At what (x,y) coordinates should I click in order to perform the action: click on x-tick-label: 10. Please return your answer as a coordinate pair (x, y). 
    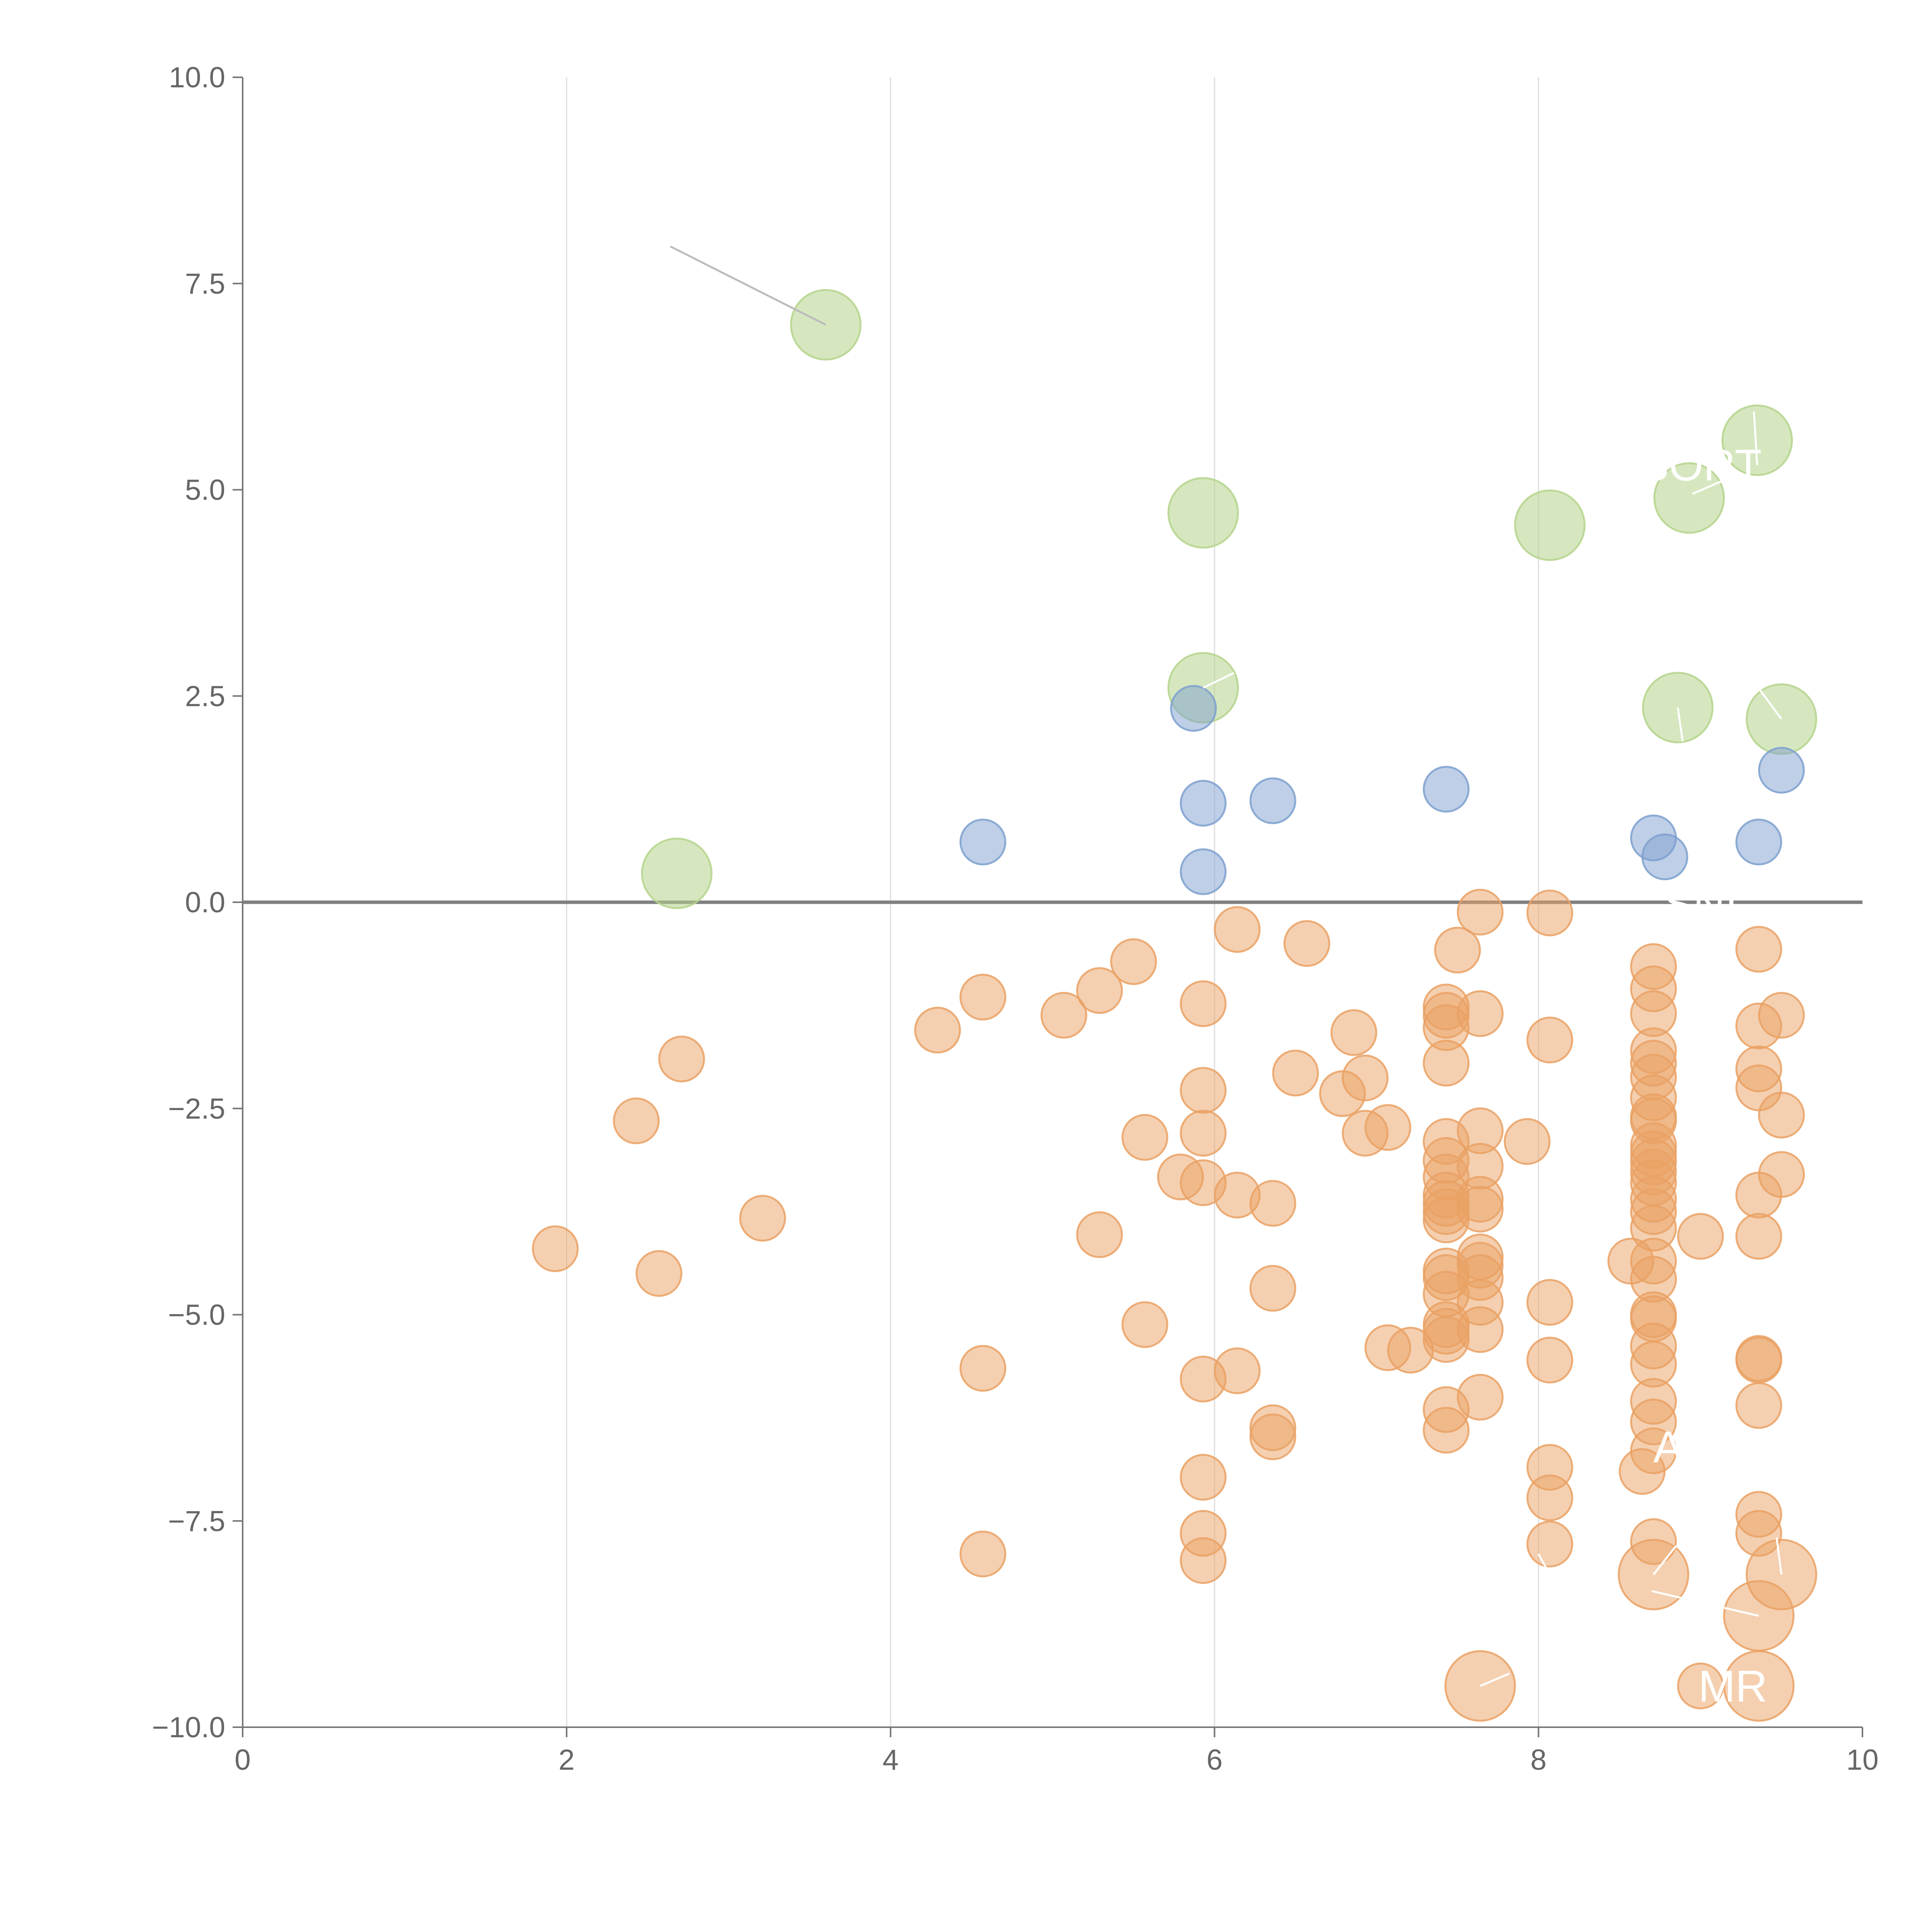
    Looking at the image, I should click on (1862, 1759).